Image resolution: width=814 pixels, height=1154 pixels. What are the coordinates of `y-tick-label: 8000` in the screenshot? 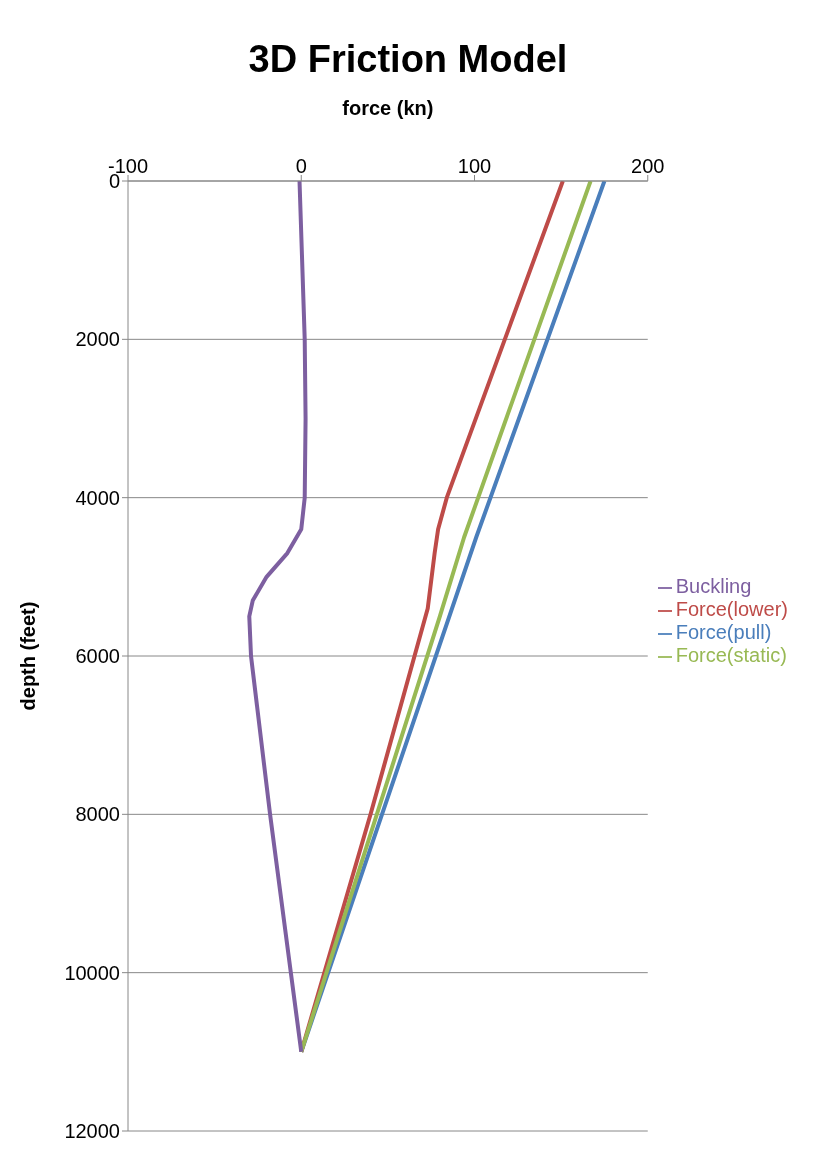 It's located at (97, 814).